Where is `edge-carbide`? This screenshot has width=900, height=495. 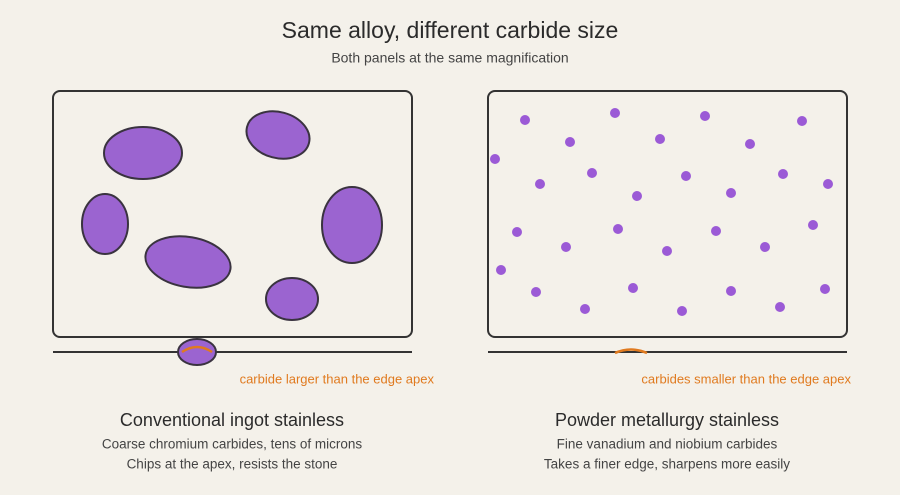 edge-carbide is located at coordinates (197, 352).